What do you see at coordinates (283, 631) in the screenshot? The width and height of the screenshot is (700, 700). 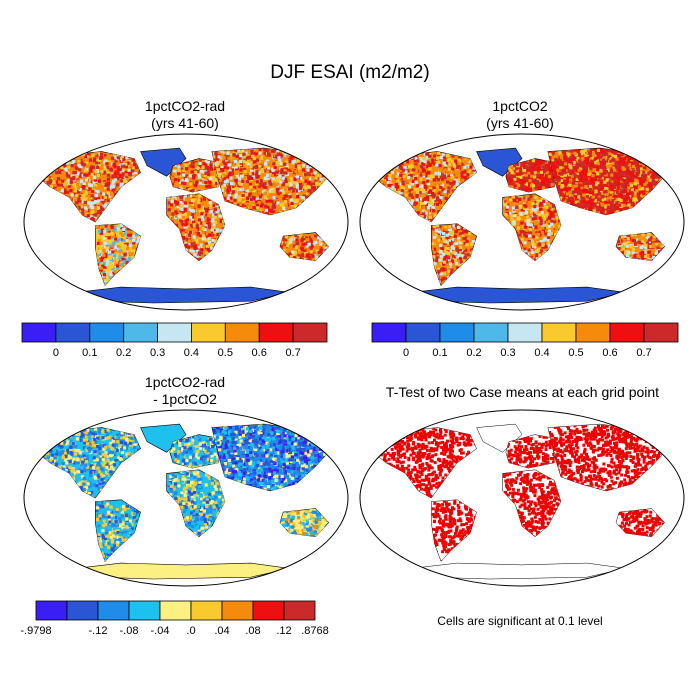 I see `colorbar-tick-label: .12` at bounding box center [283, 631].